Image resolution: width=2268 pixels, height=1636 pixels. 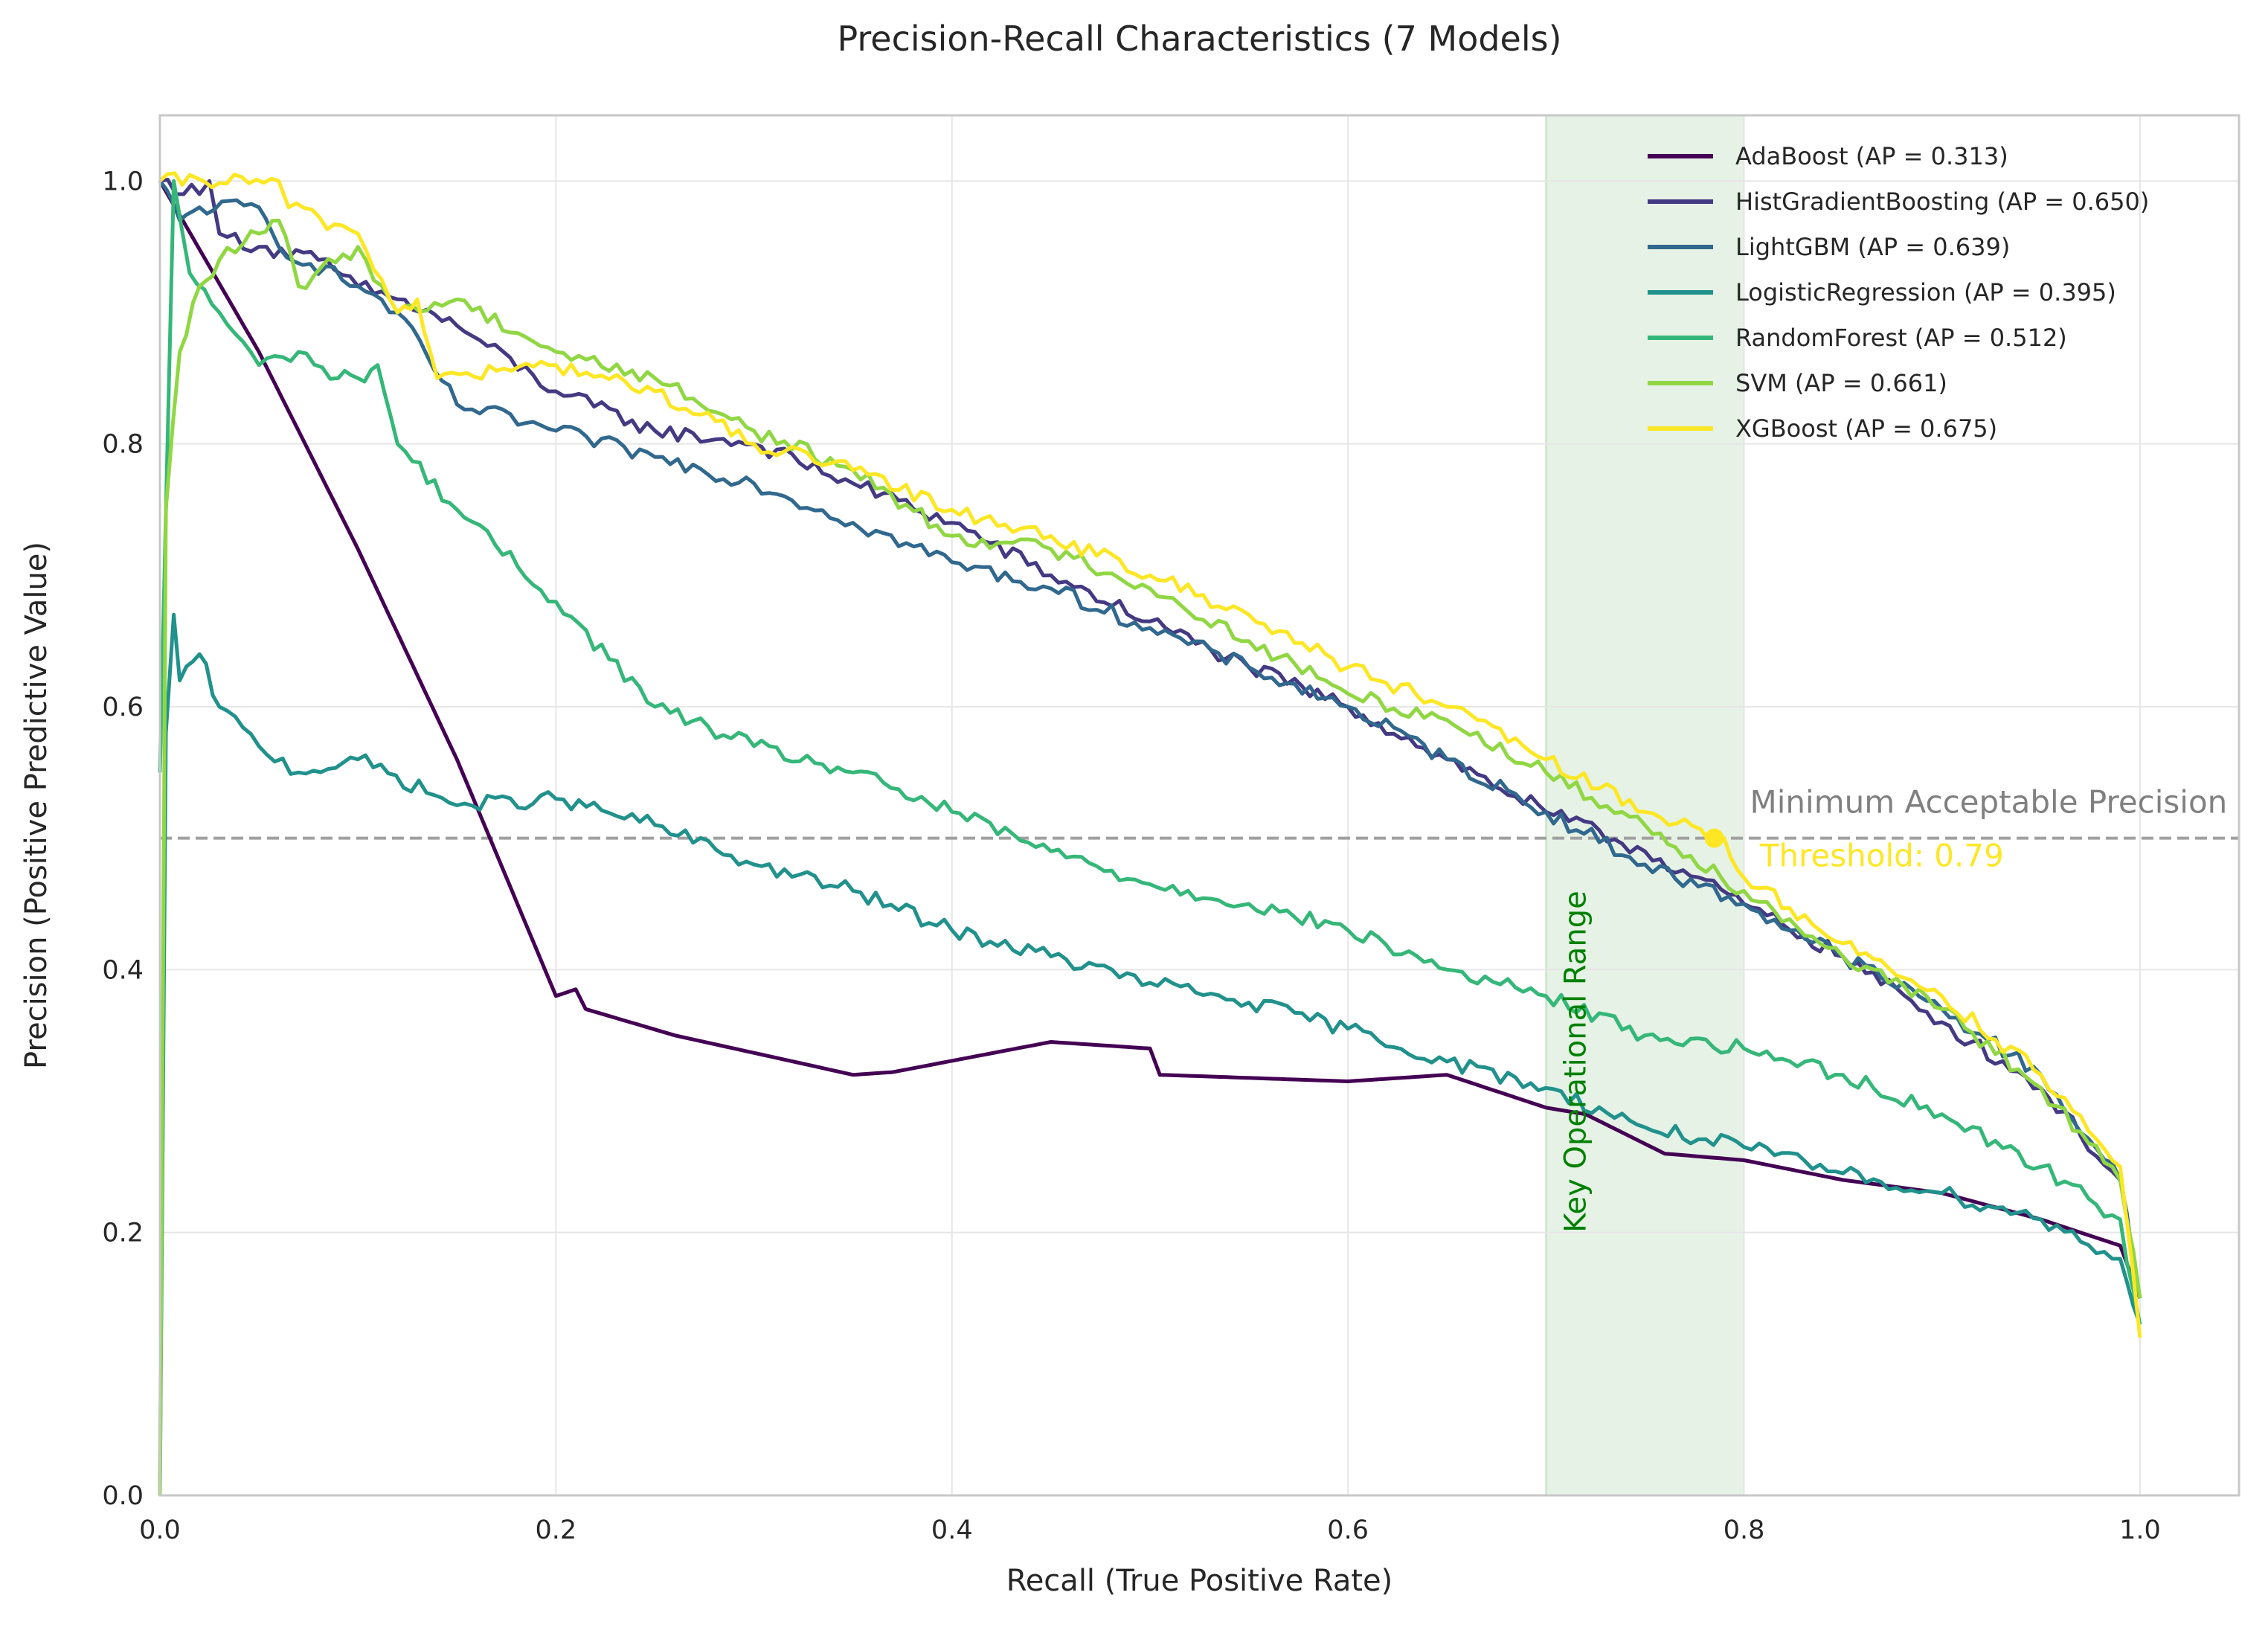 I want to click on threshold-point-label: Threshold: 0.79, so click(x=1881, y=856).